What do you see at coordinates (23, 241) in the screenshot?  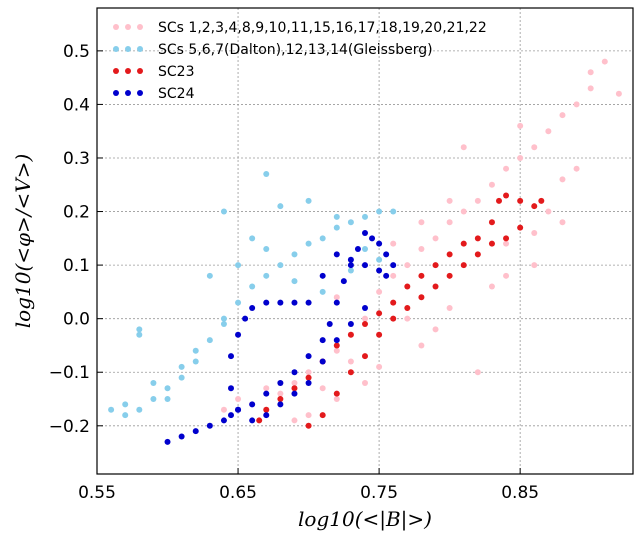 I see `y-axis-label: log10(<φ>/<V>)` at bounding box center [23, 241].